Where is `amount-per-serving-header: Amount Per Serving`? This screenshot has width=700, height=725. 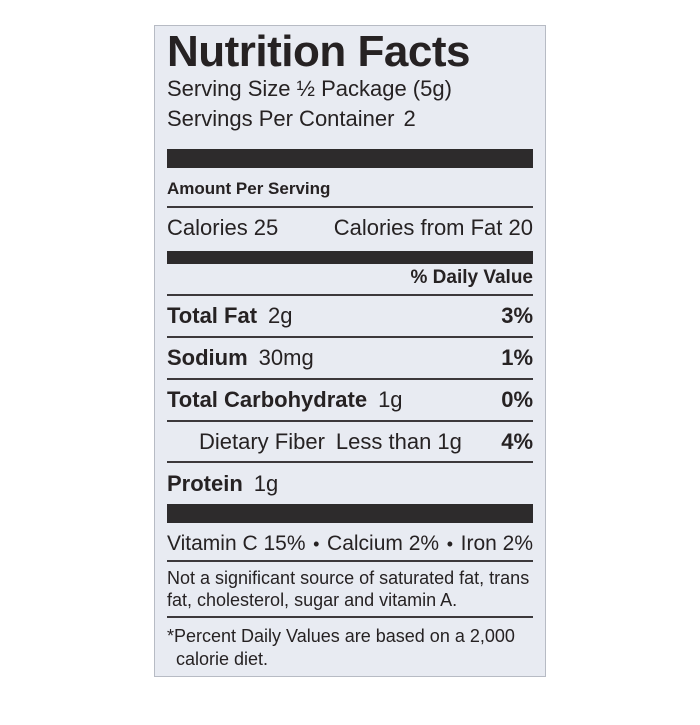 amount-per-serving-header: Amount Per Serving is located at coordinates (350, 193).